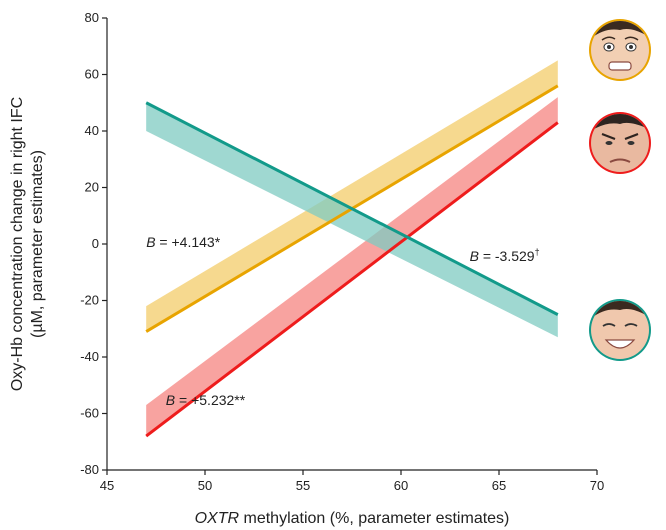  I want to click on x-tick-label: 45, so click(107, 485).